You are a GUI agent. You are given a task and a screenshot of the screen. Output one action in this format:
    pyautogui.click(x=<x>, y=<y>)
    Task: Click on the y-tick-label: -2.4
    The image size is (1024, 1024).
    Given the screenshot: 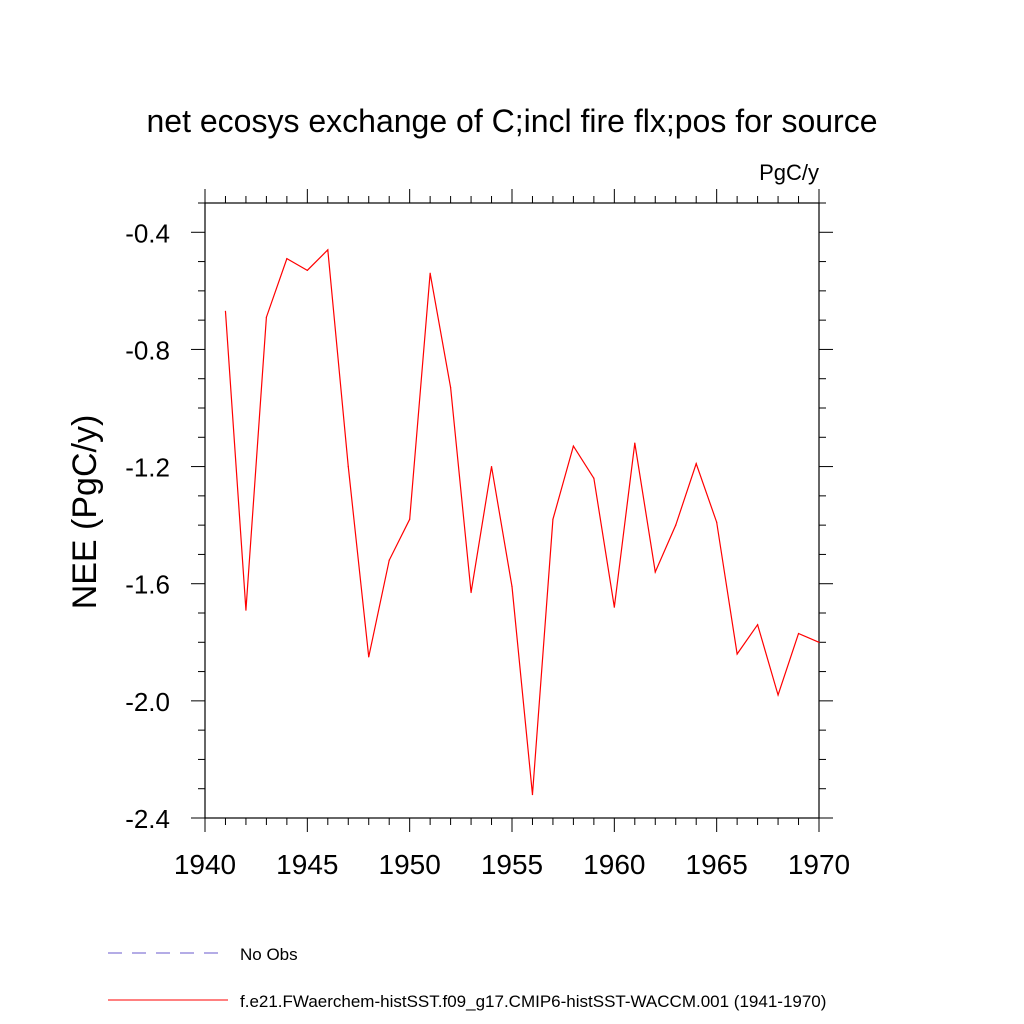 What is the action you would take?
    pyautogui.click(x=147, y=819)
    